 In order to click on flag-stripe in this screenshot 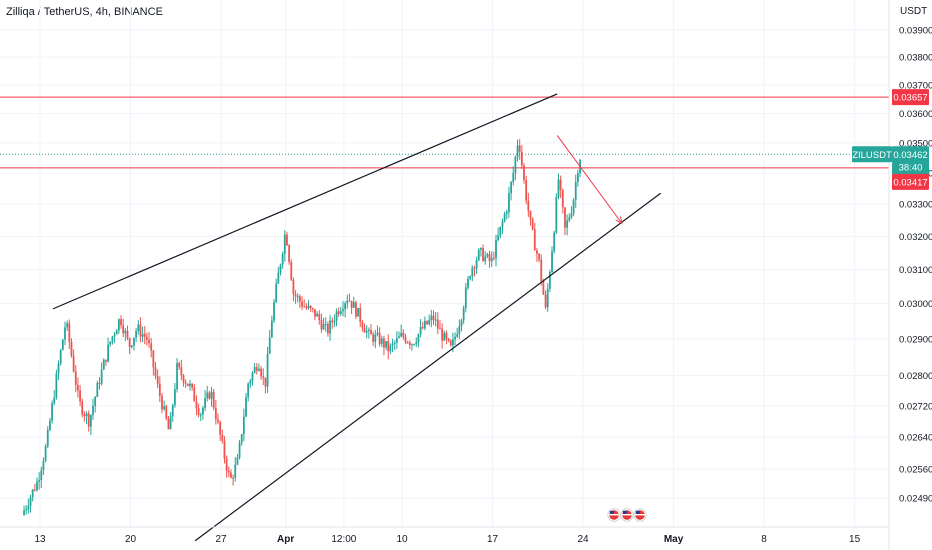, I will do `click(640, 515)`.